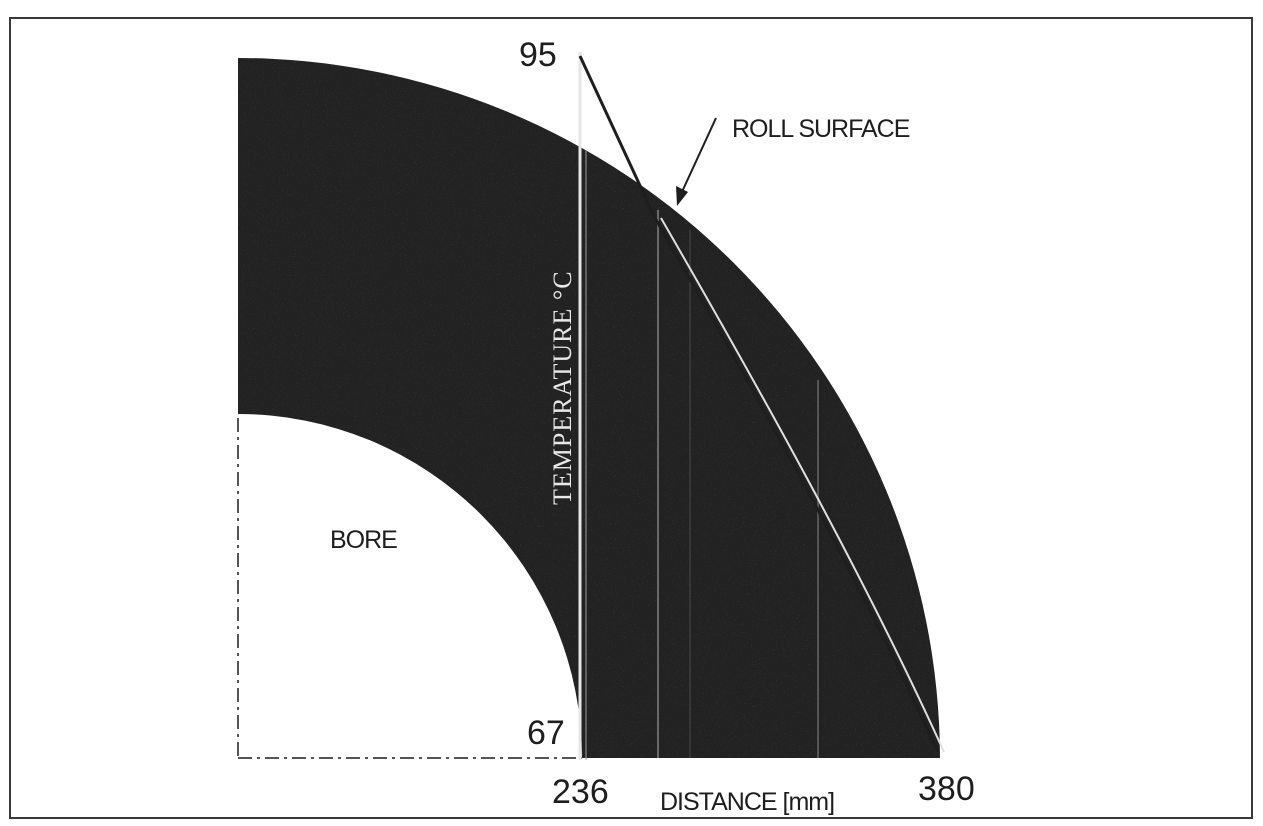  Describe the element at coordinates (682, 196) in the screenshot. I see `surface-pointer-arrowhead` at that location.